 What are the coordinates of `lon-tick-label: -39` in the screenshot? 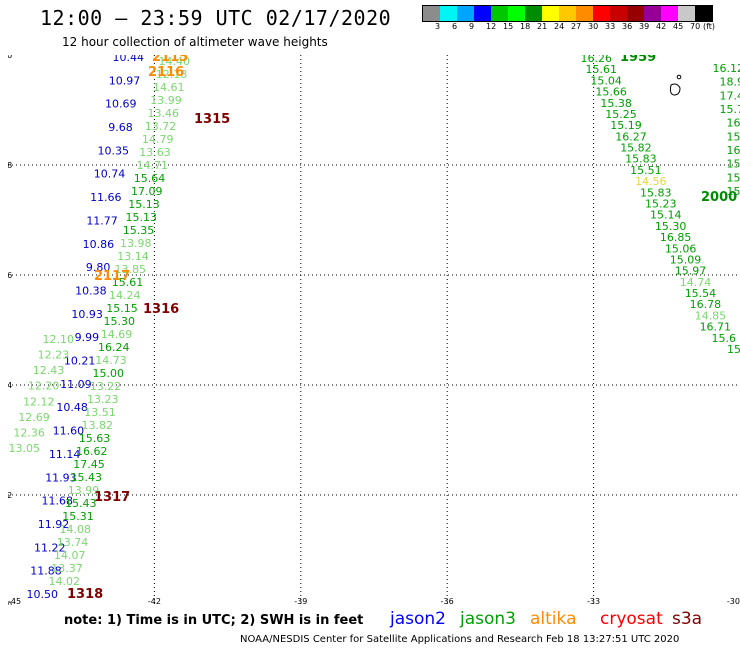 It's located at (300, 601).